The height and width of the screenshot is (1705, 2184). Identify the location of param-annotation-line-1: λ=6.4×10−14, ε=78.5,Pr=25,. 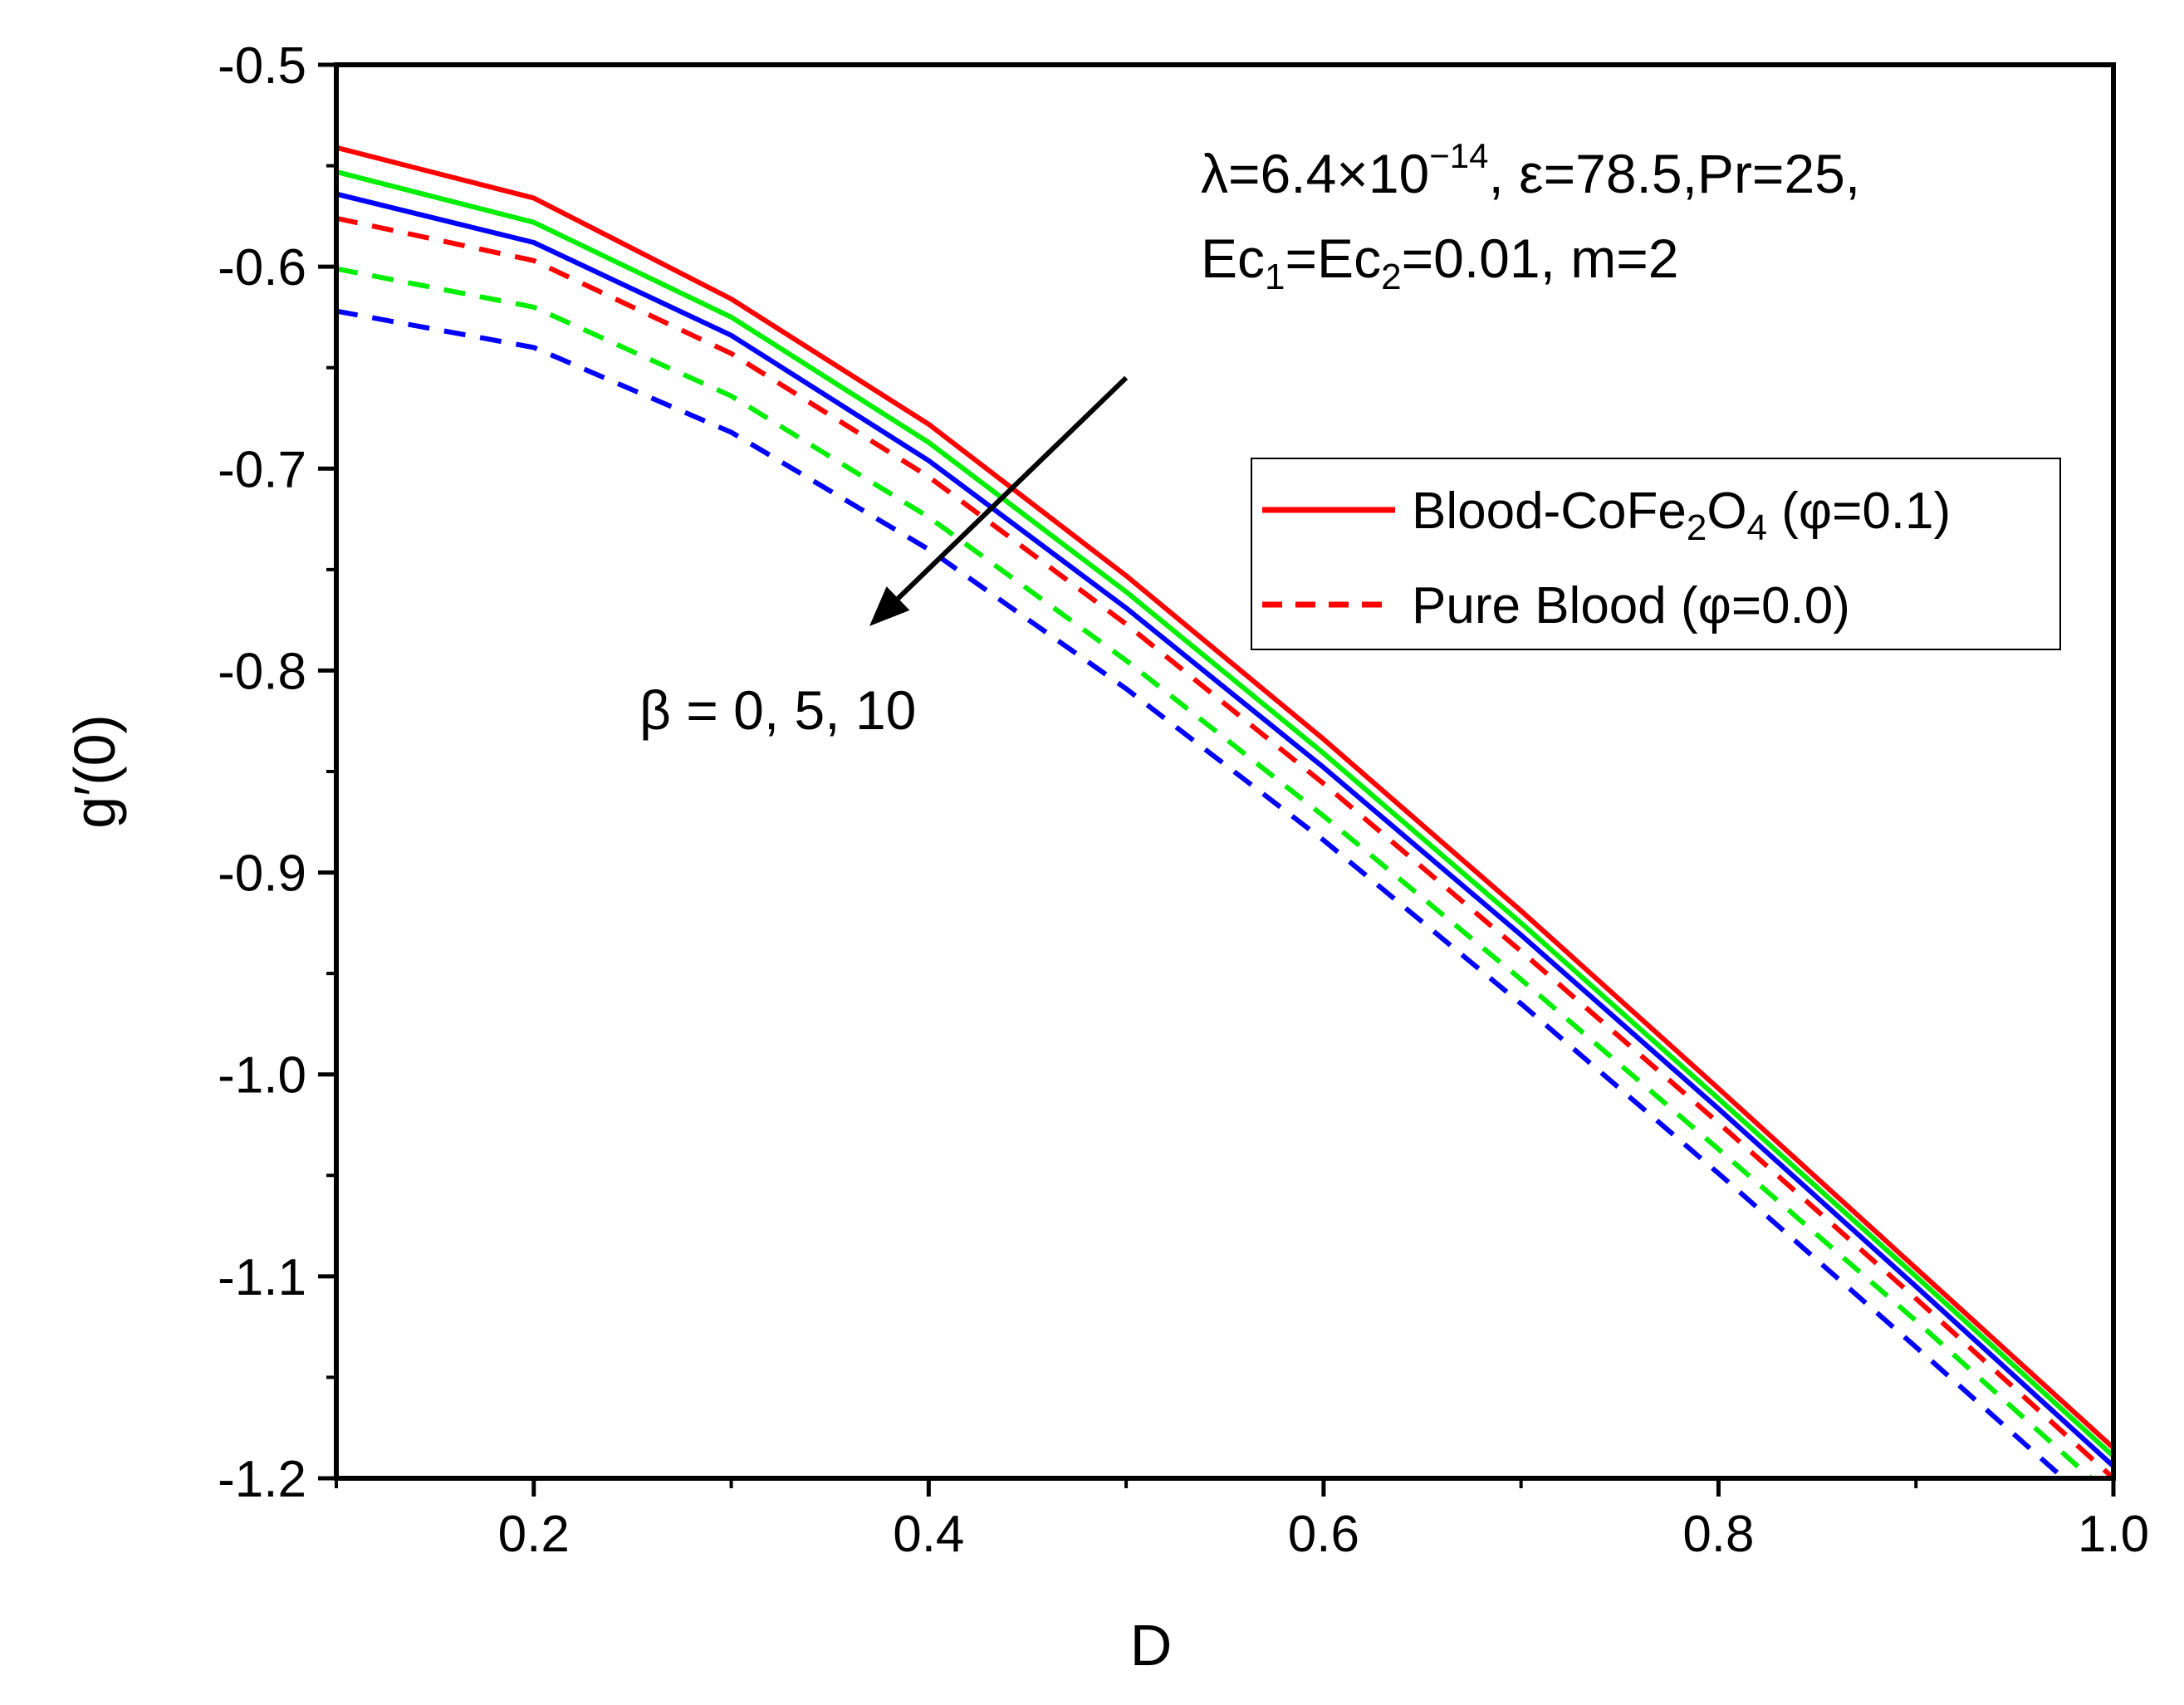
(1530, 170).